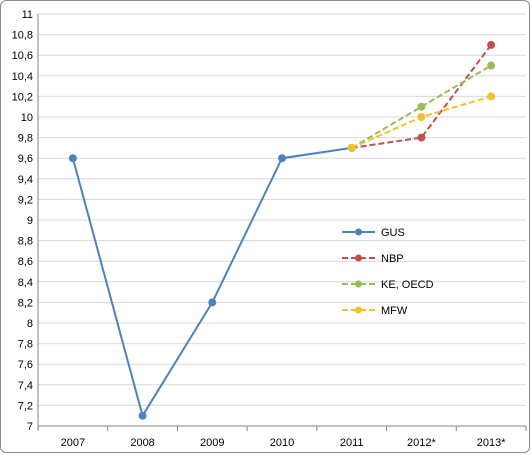 This screenshot has width=532, height=455. What do you see at coordinates (22, 77) in the screenshot?
I see `y-tick-label: 10,4` at bounding box center [22, 77].